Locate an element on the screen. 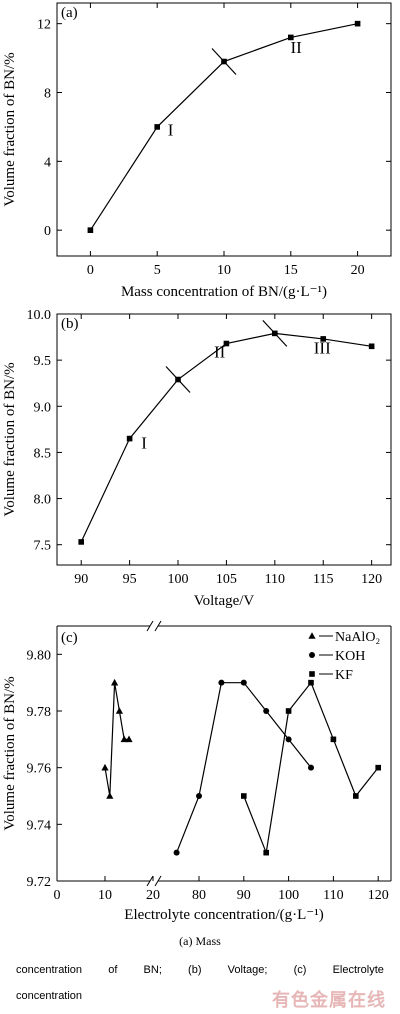 Image resolution: width=400 pixels, height=1014 pixels. y-tick-label: 9.0 is located at coordinates (43, 407).